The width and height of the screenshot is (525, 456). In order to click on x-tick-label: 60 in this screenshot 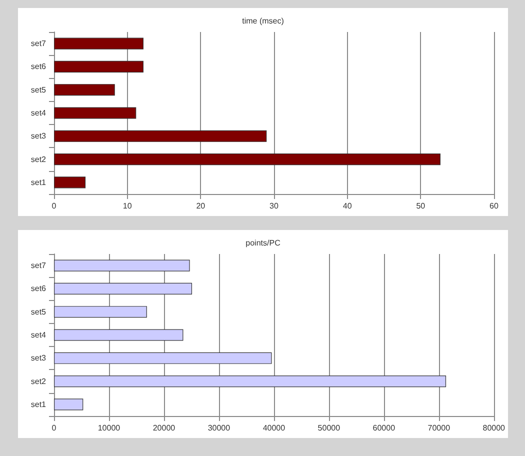, I will do `click(494, 206)`.